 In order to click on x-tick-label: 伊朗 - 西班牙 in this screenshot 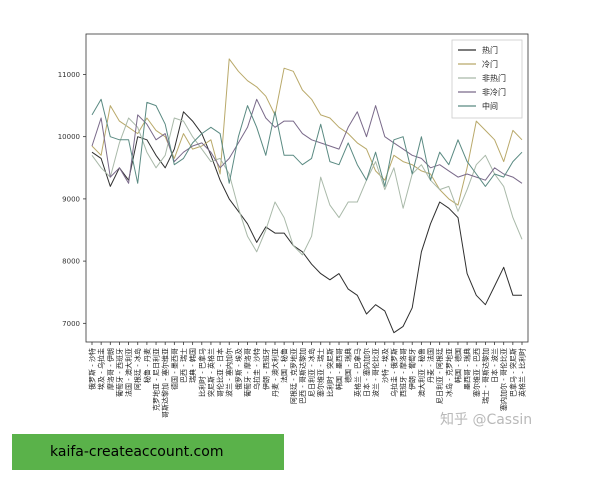, I will do `click(265, 369)`.